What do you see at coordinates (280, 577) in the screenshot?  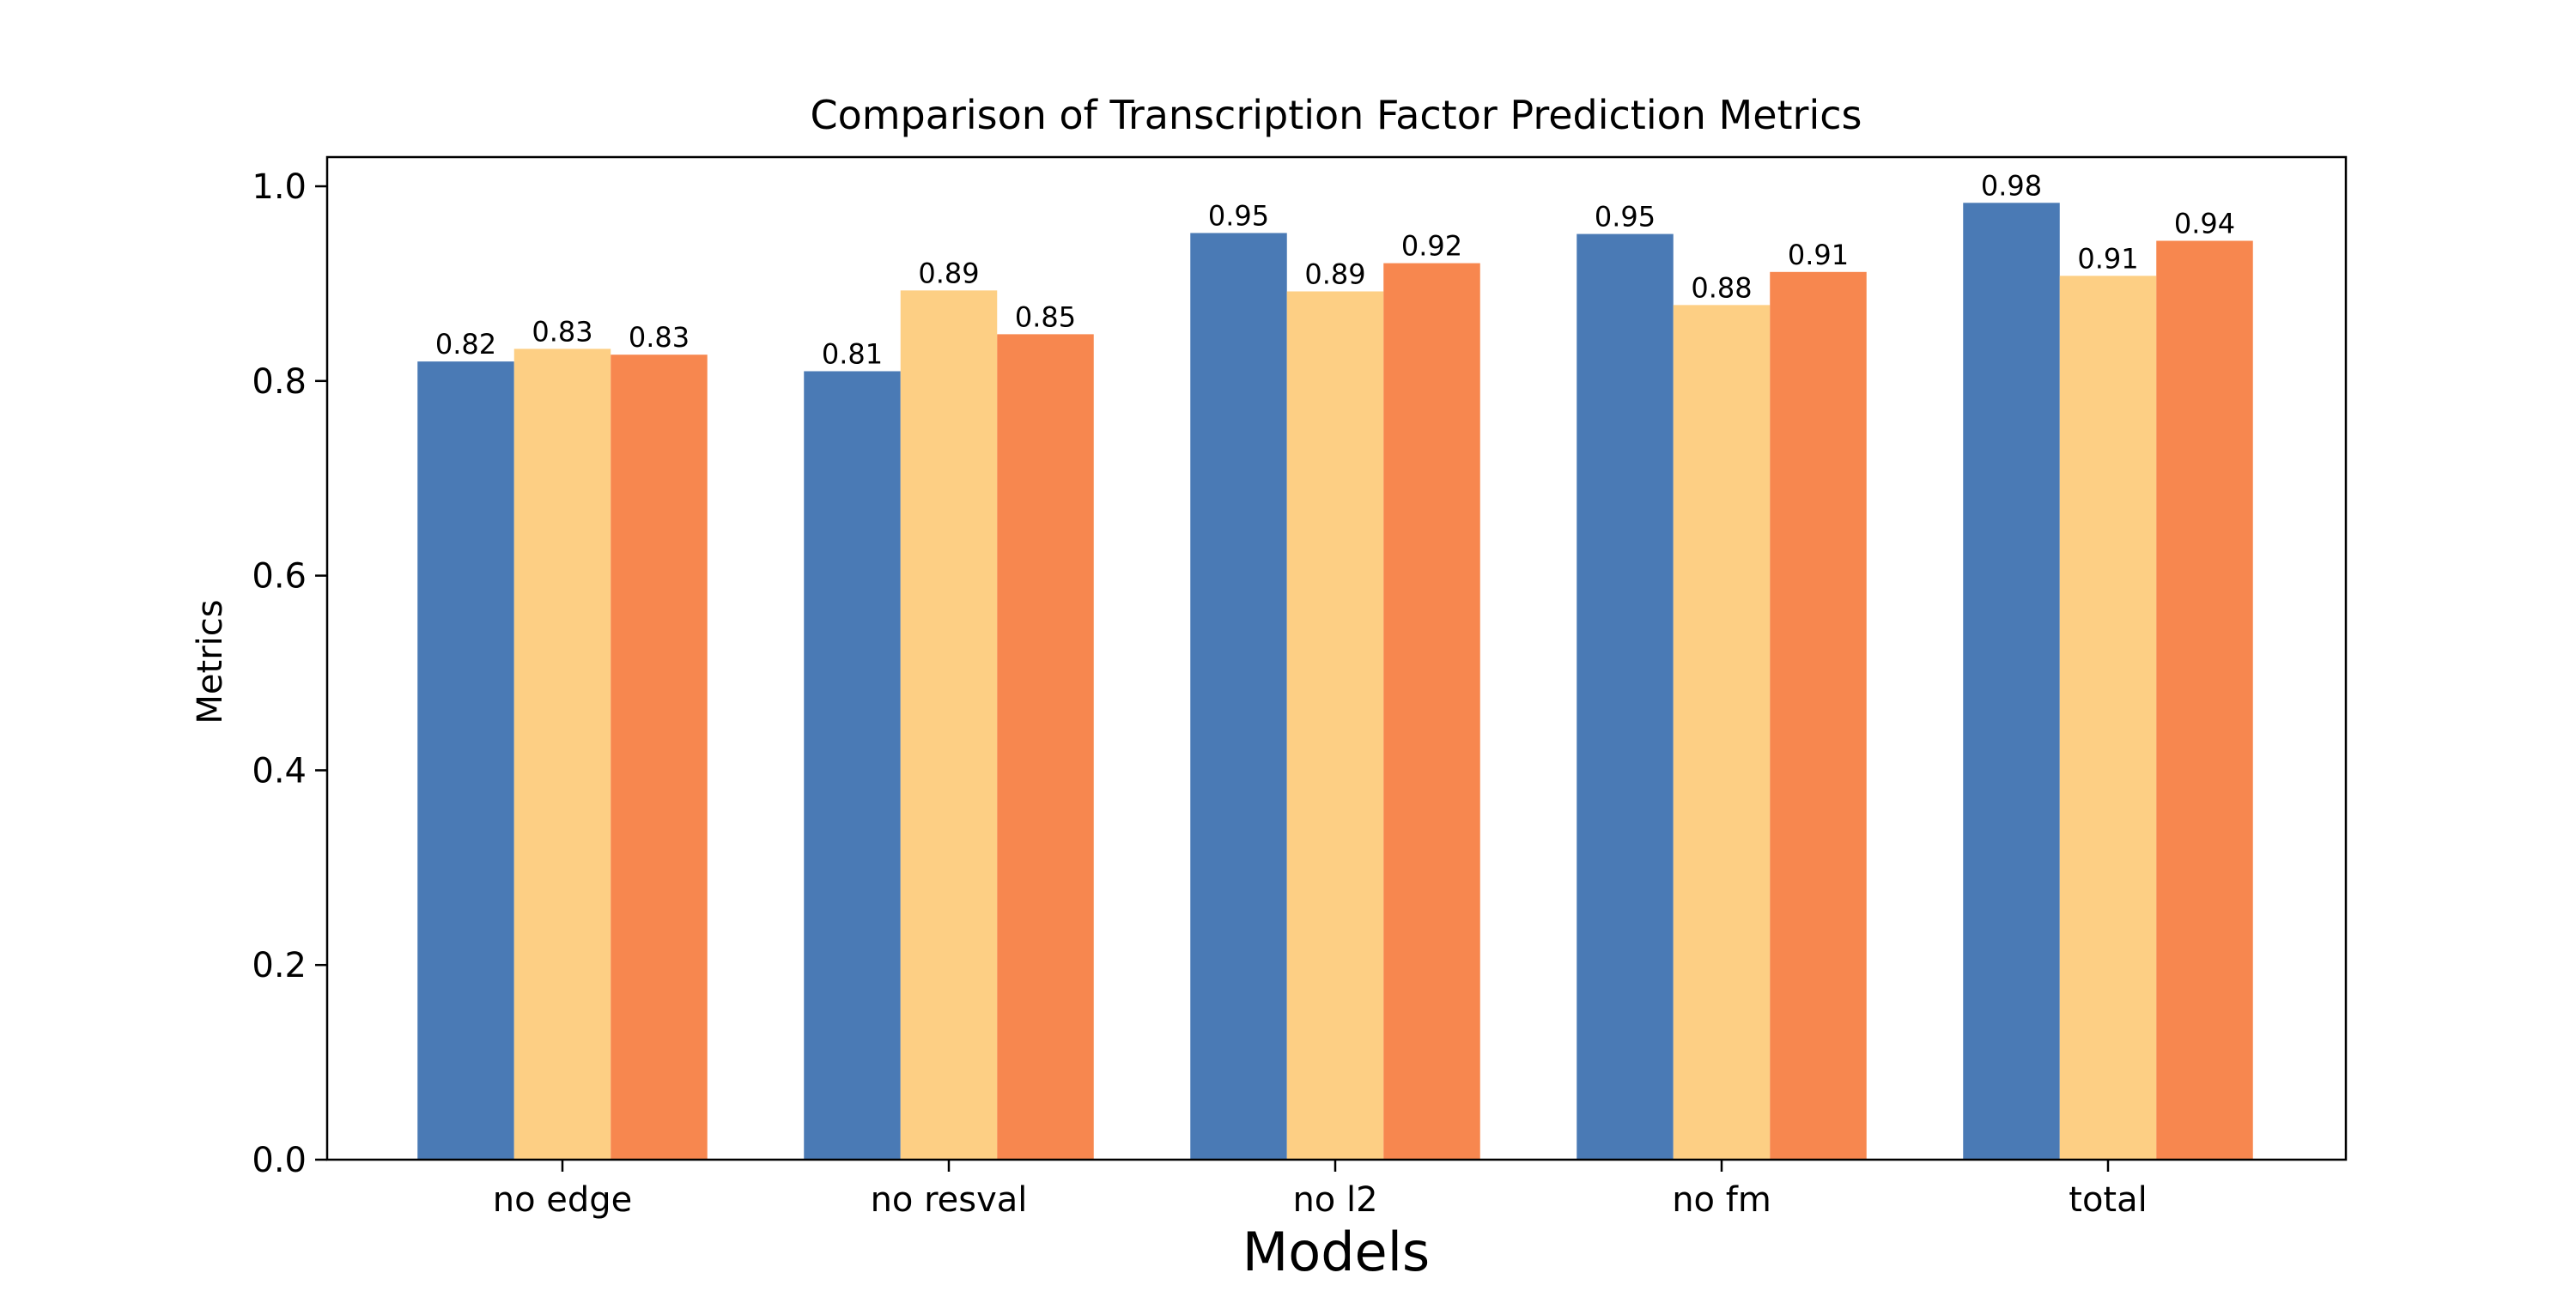 I see `y-tick-label: 0.6` at bounding box center [280, 577].